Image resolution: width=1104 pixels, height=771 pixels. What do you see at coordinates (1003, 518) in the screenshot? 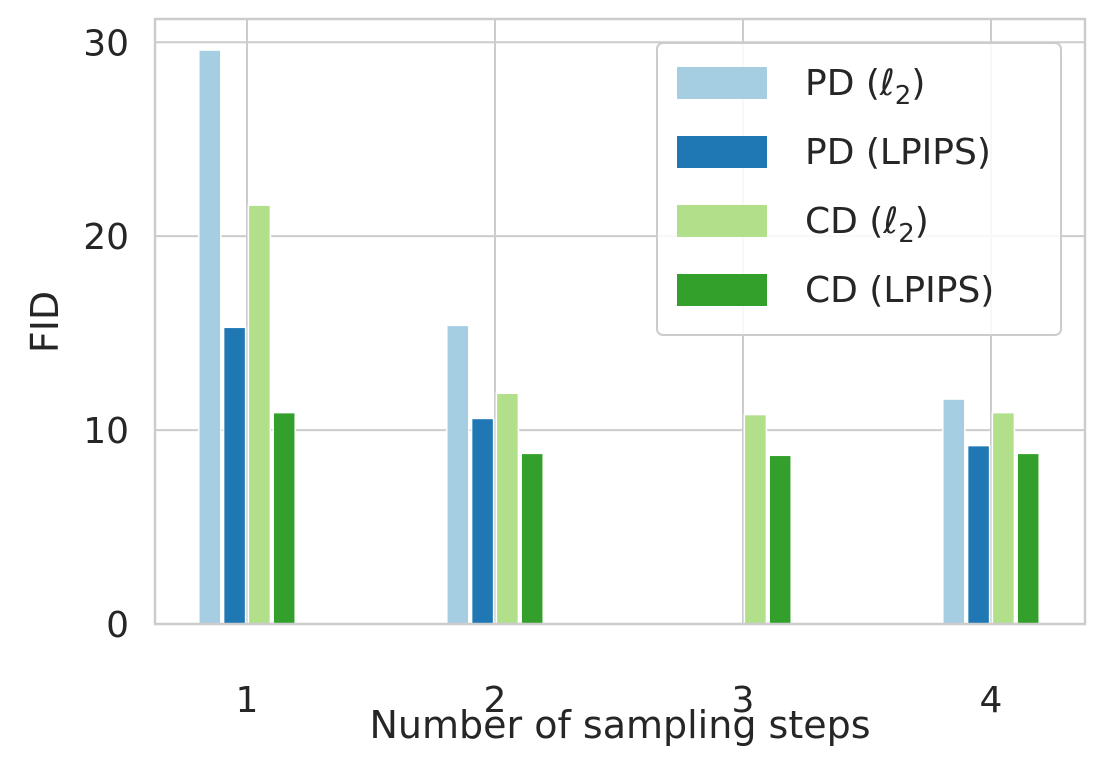
I see `bar-cd-2--step-4` at bounding box center [1003, 518].